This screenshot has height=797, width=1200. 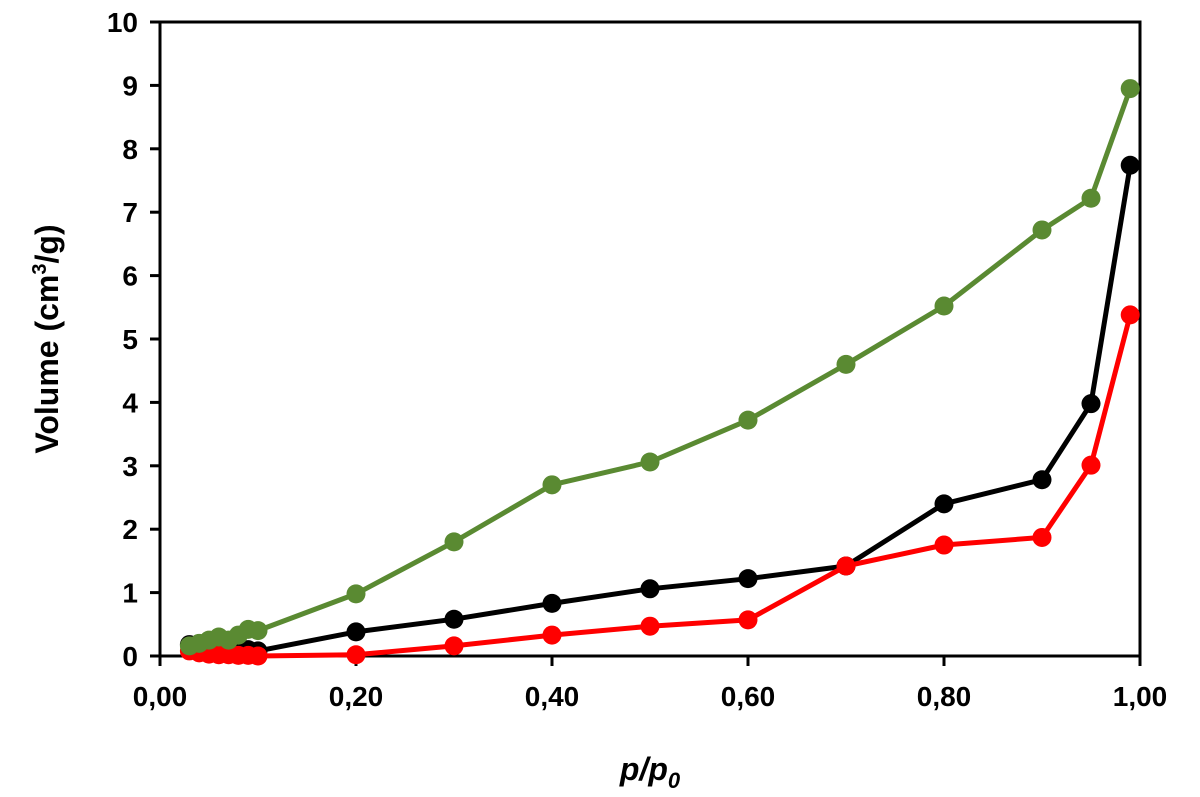 I want to click on y-axis-title-end: /g), so click(x=47, y=243).